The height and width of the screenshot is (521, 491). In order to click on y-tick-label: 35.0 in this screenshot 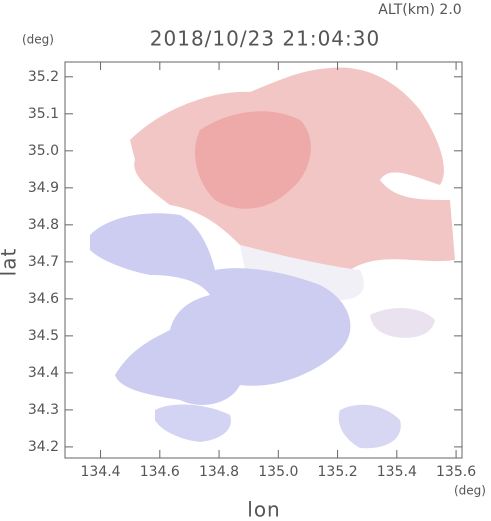, I will do `click(43, 151)`.